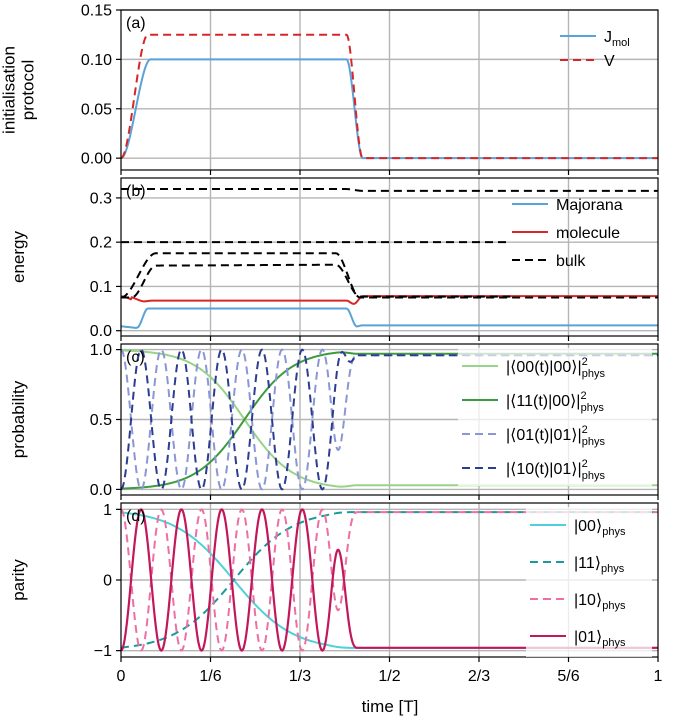 This screenshot has height=720, width=675. What do you see at coordinates (136, 23) in the screenshot?
I see `panel-a-label: (a)` at bounding box center [136, 23].